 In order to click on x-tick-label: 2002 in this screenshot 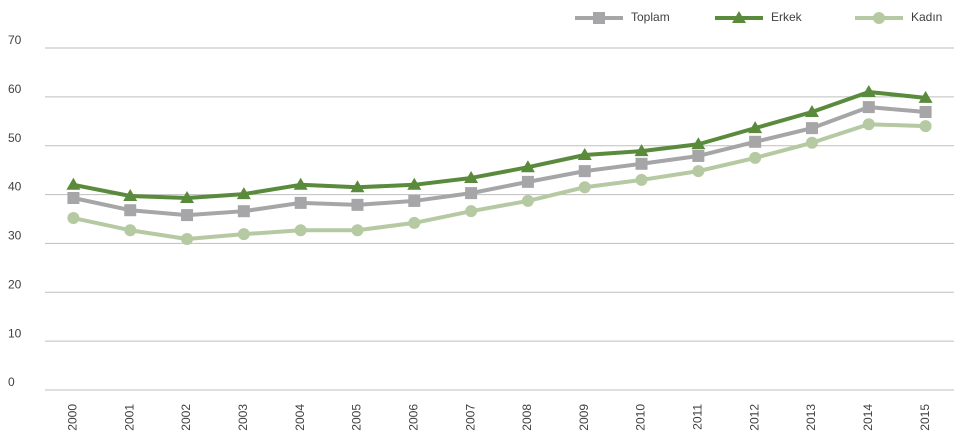, I will do `click(186, 417)`.